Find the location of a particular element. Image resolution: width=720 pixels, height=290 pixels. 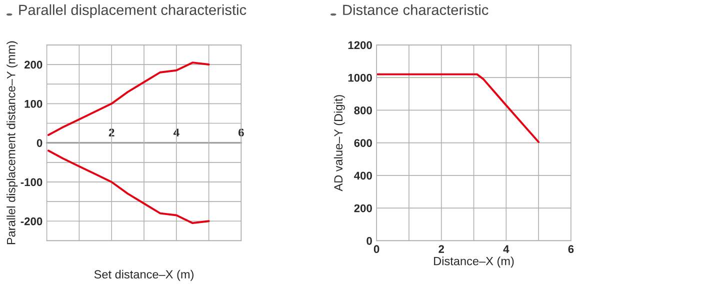

y-tick-label: 1200 is located at coordinates (360, 45).